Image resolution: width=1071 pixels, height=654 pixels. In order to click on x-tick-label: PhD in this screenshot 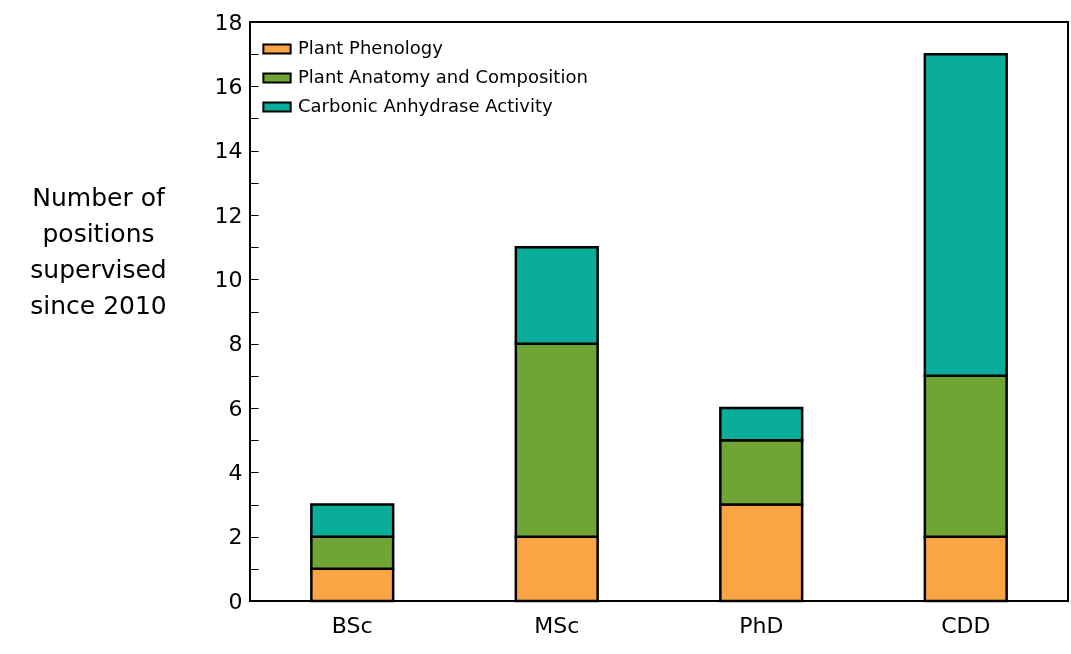, I will do `click(761, 625)`.